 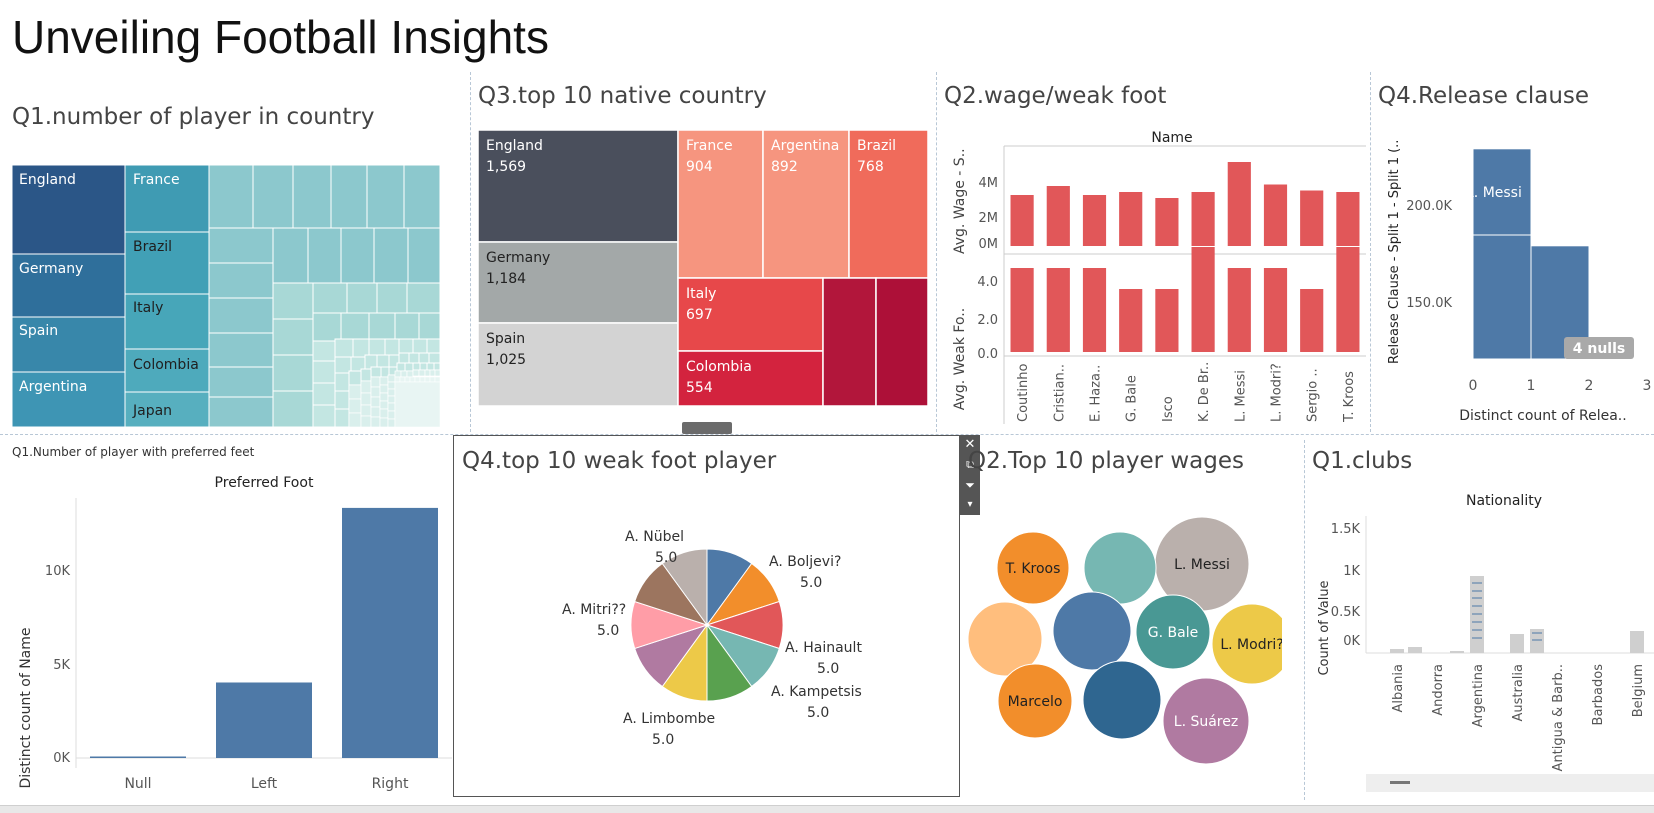 What do you see at coordinates (827, 809) in the screenshot?
I see `sheet-tab-bar` at bounding box center [827, 809].